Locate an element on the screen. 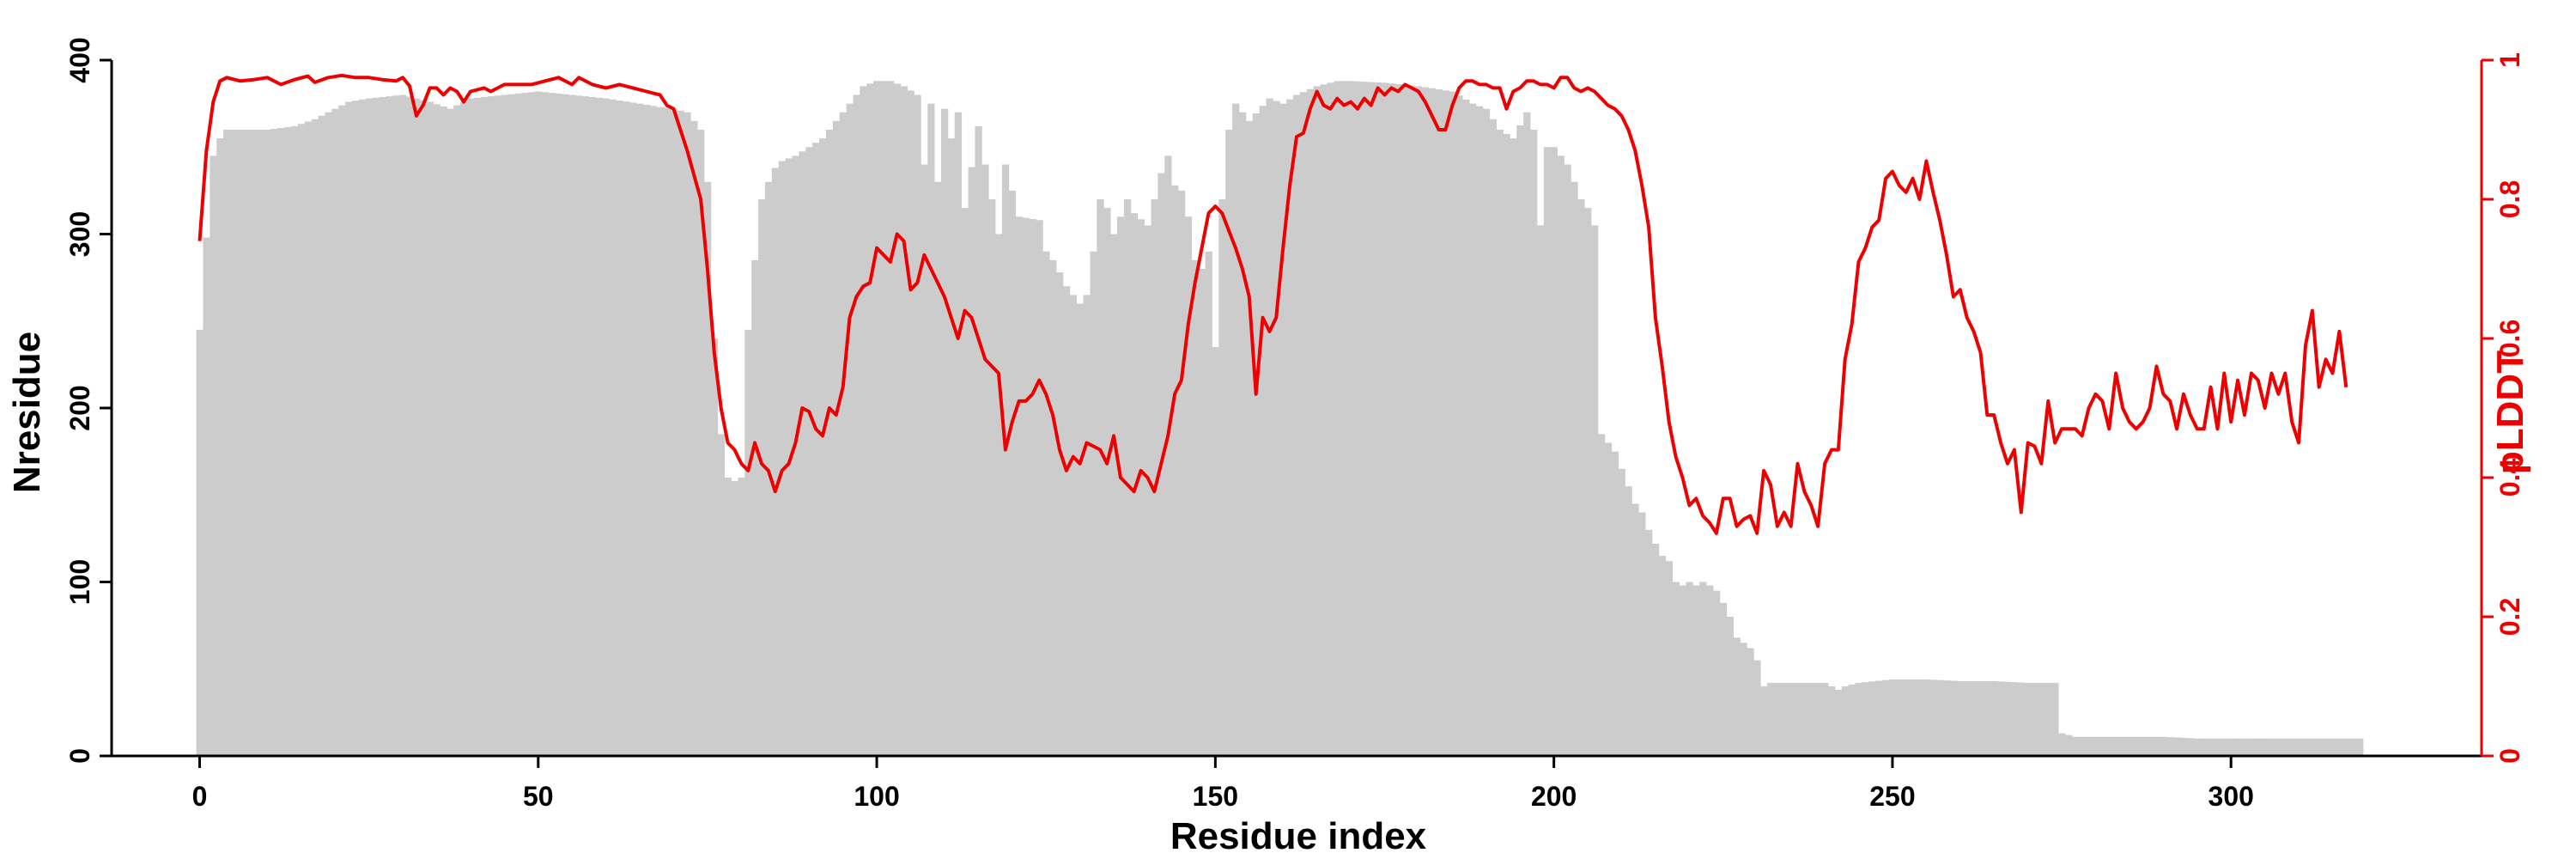 The width and height of the screenshot is (2576, 859). y-tick-left-label: 0 is located at coordinates (79, 756).